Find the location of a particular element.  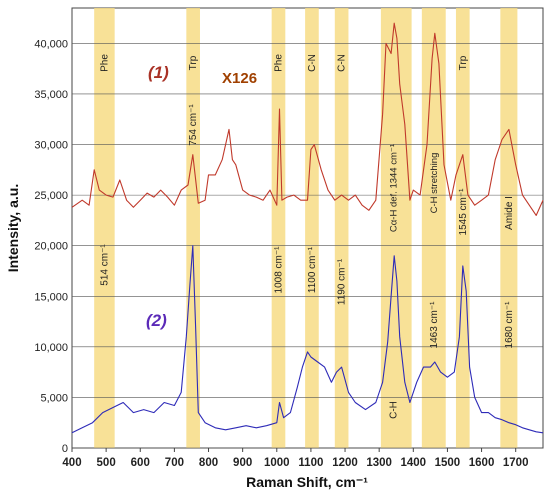

band-top-label-3: C-N is located at coordinates (312, 63).